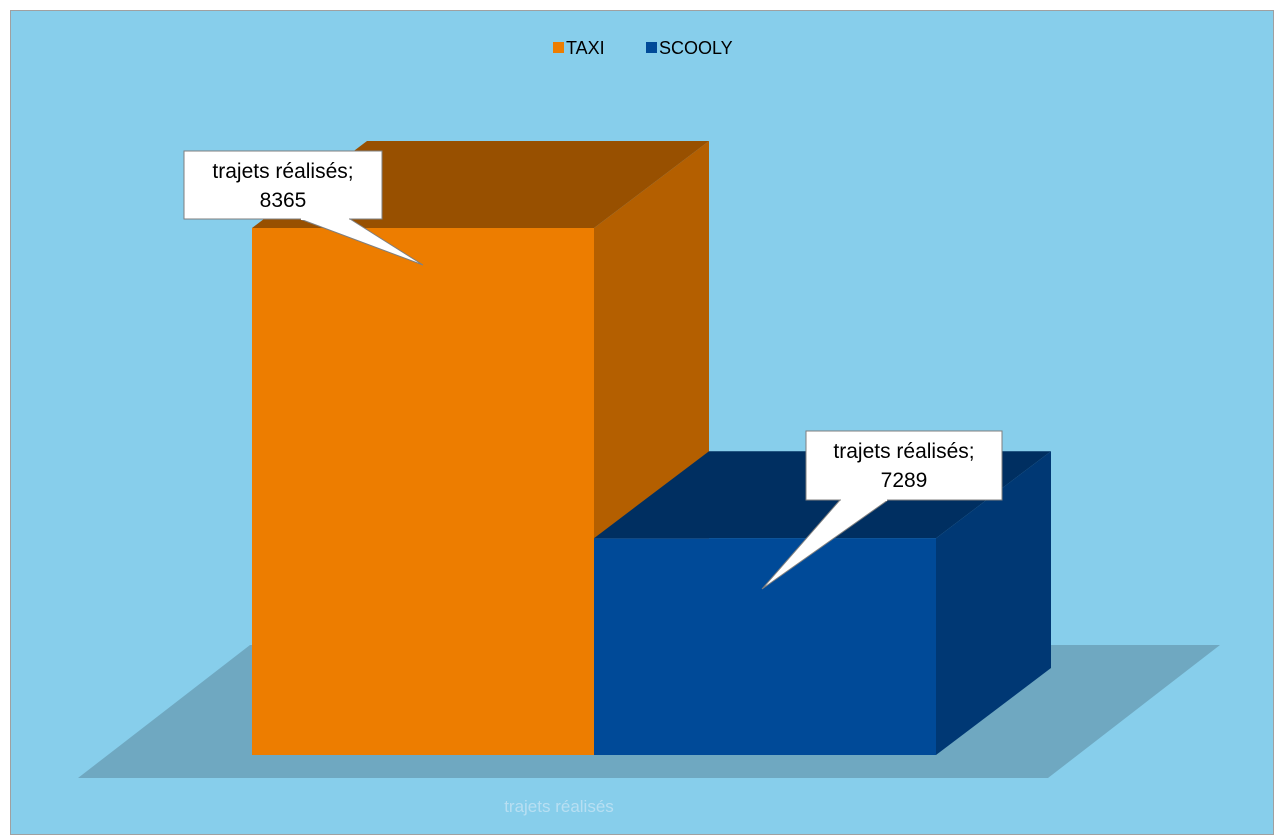 The image size is (1276, 837). Describe the element at coordinates (283, 200) in the screenshot. I see `data-label-value: 8365` at that location.